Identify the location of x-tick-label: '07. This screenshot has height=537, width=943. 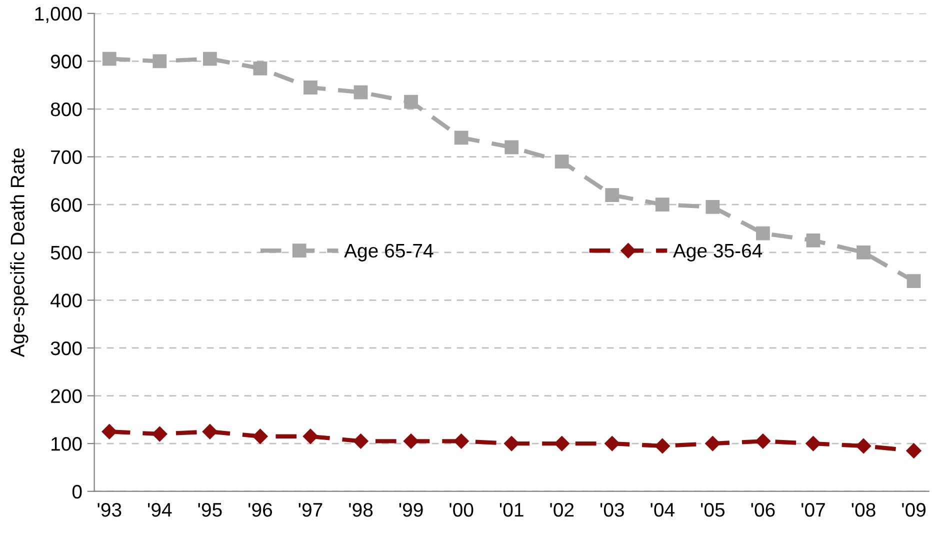
(813, 509).